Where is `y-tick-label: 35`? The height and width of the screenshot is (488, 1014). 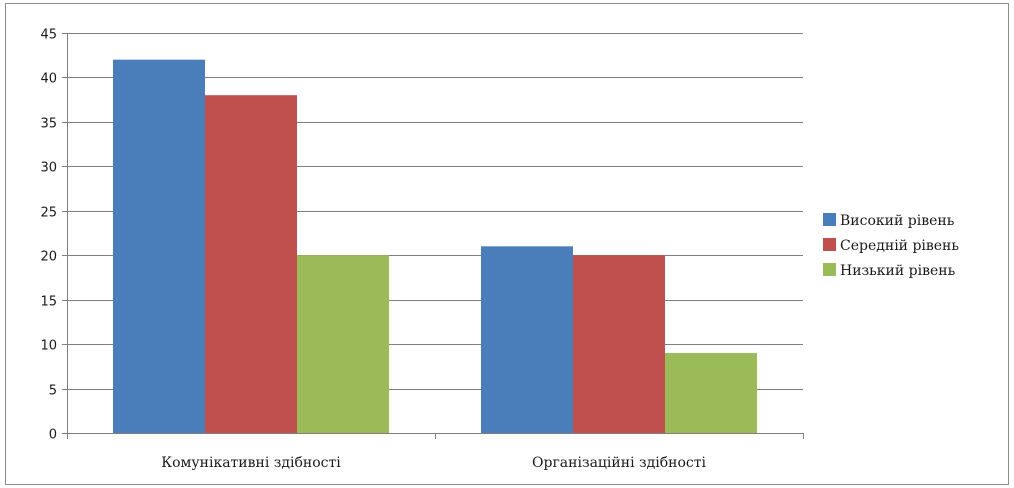
y-tick-label: 35 is located at coordinates (48, 124).